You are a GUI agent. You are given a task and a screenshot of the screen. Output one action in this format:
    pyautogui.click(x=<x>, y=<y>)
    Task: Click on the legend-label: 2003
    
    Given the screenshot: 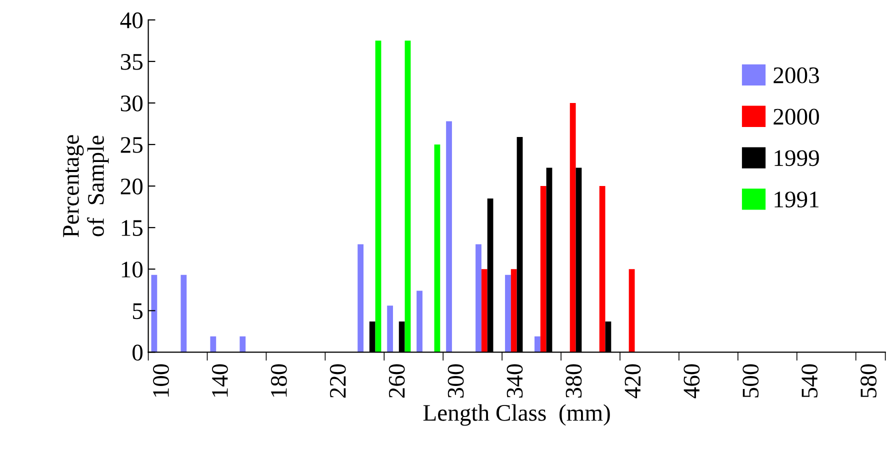 What is the action you would take?
    pyautogui.click(x=796, y=75)
    